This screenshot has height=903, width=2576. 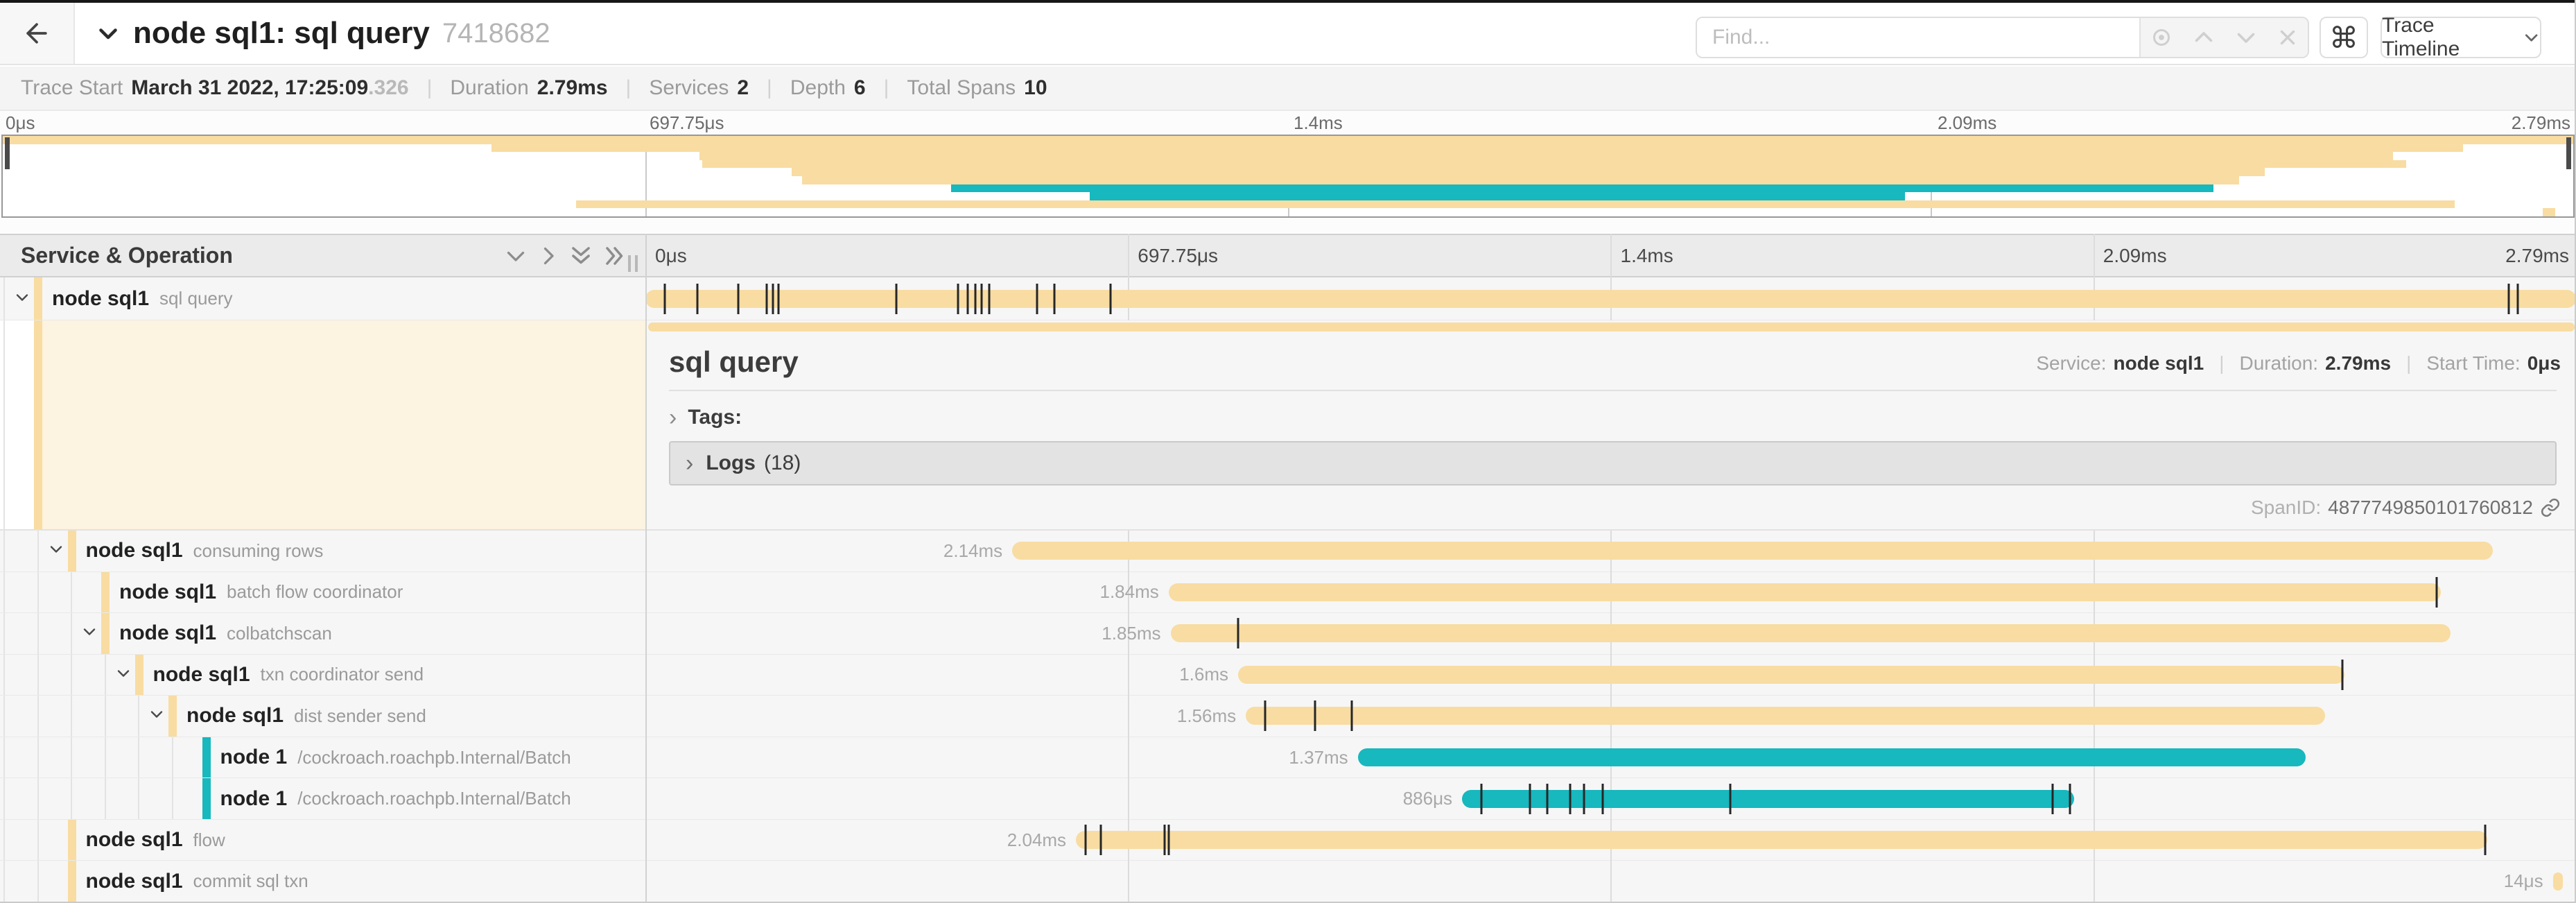 I want to click on collapse-one-icon, so click(x=515, y=255).